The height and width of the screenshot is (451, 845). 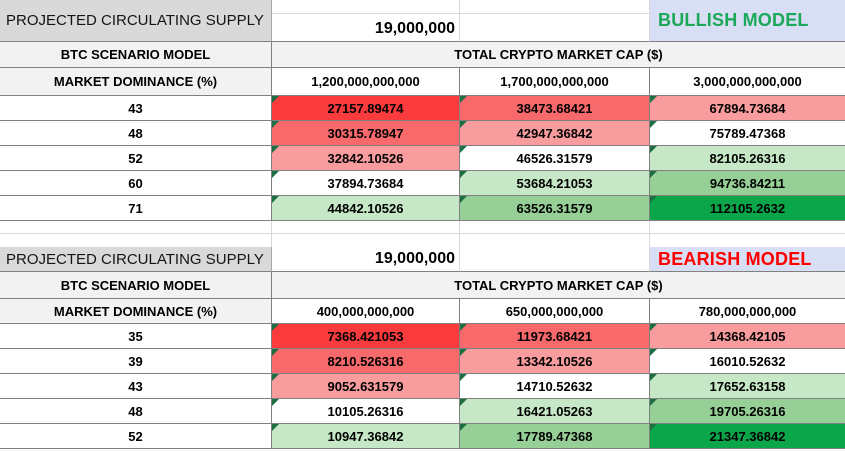 What do you see at coordinates (555, 183) in the screenshot?
I see `value-cell: 53684.21053` at bounding box center [555, 183].